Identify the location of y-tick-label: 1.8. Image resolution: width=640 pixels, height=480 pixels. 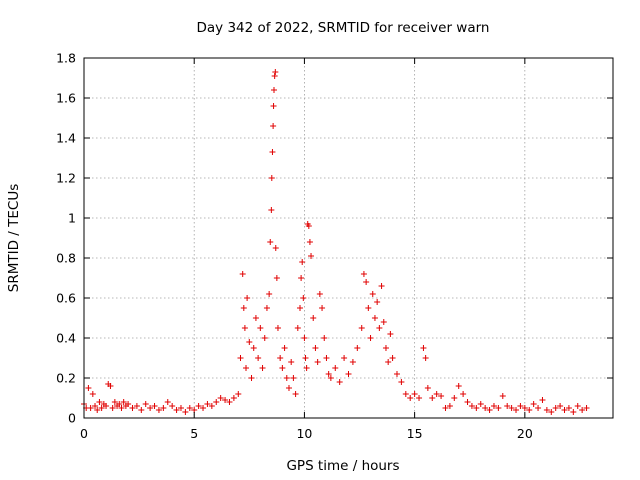
(66, 58).